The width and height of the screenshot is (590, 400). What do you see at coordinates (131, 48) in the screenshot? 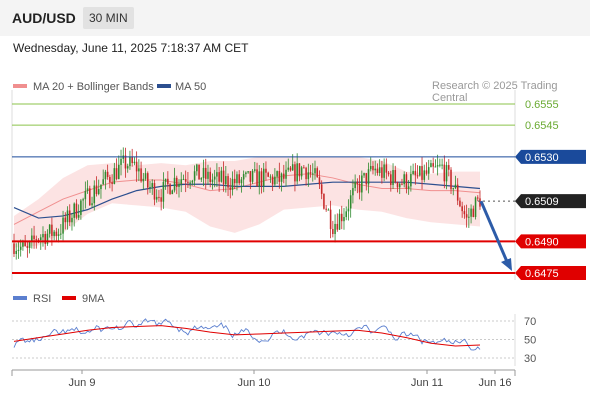
I see `timestamp: Wednesday, June 11, 2025 7:18:37 AM CET` at bounding box center [131, 48].